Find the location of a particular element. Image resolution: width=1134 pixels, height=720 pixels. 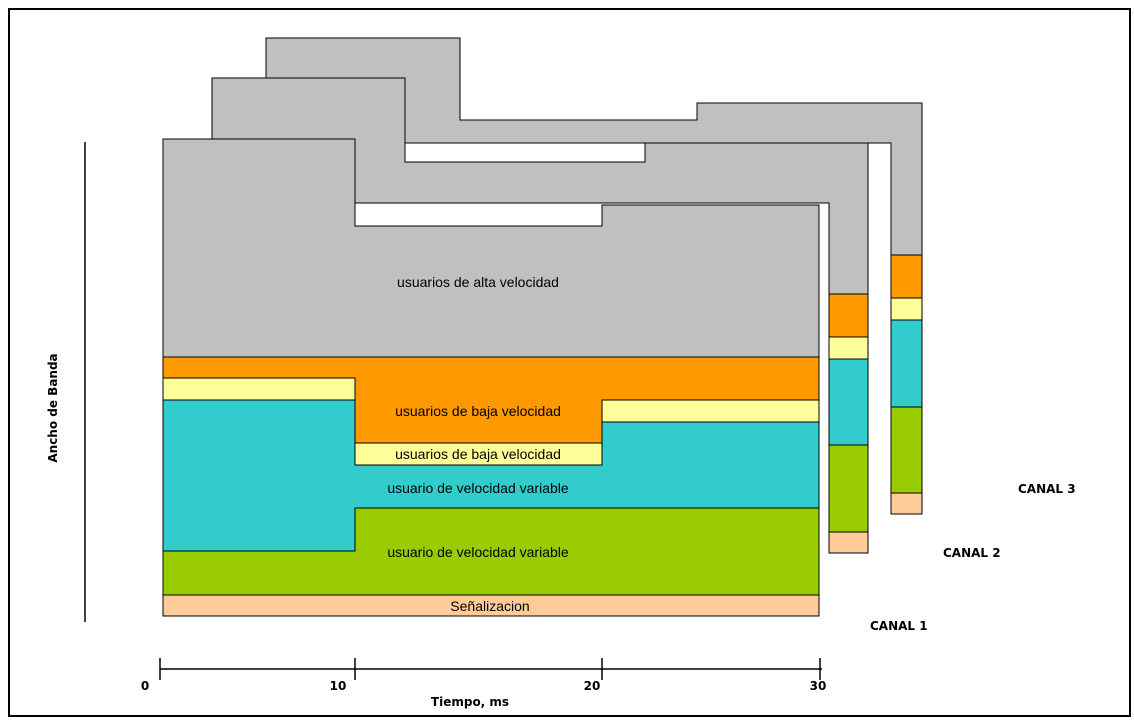

channel-3-peach-strip is located at coordinates (906, 503).